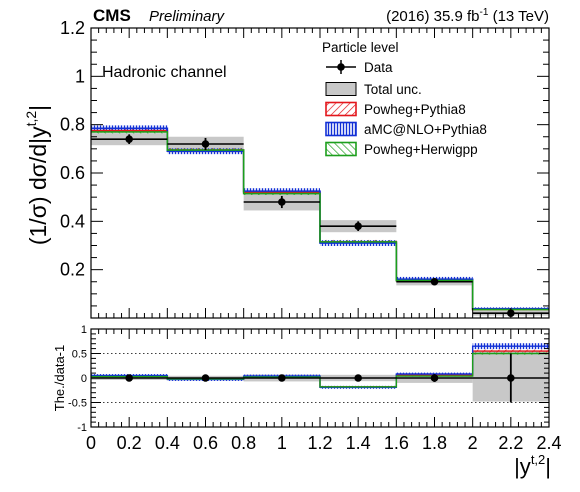 Image resolution: width=580 pixels, height=492 pixels. Describe the element at coordinates (319, 443) in the screenshot. I see `x-tick-label: 1.2` at that location.